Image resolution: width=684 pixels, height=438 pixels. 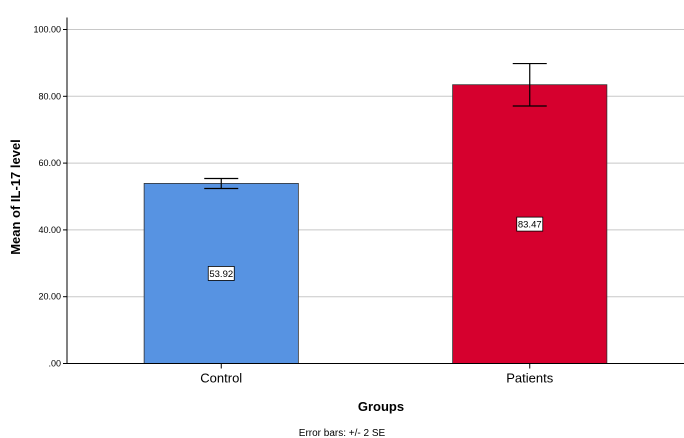 What do you see at coordinates (377, 374) in the screenshot?
I see `x-axis-categories: Control Patients` at bounding box center [377, 374].